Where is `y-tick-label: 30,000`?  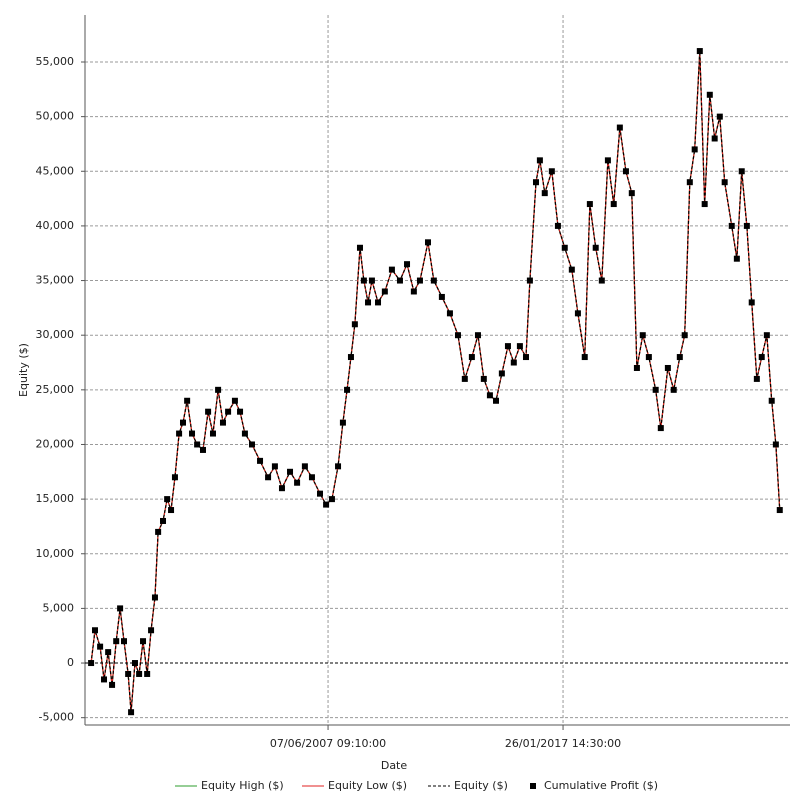 y-tick-label: 30,000 is located at coordinates (55, 334).